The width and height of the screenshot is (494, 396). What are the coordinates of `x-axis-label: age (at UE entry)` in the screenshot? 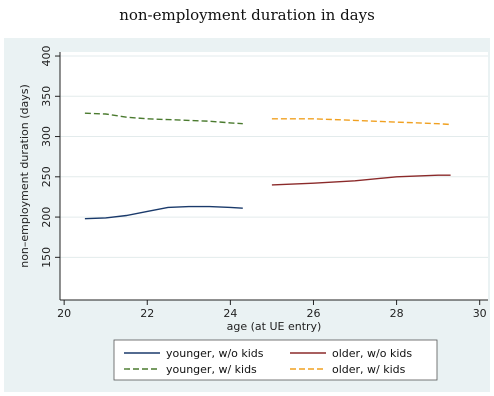 It's located at (274, 326).